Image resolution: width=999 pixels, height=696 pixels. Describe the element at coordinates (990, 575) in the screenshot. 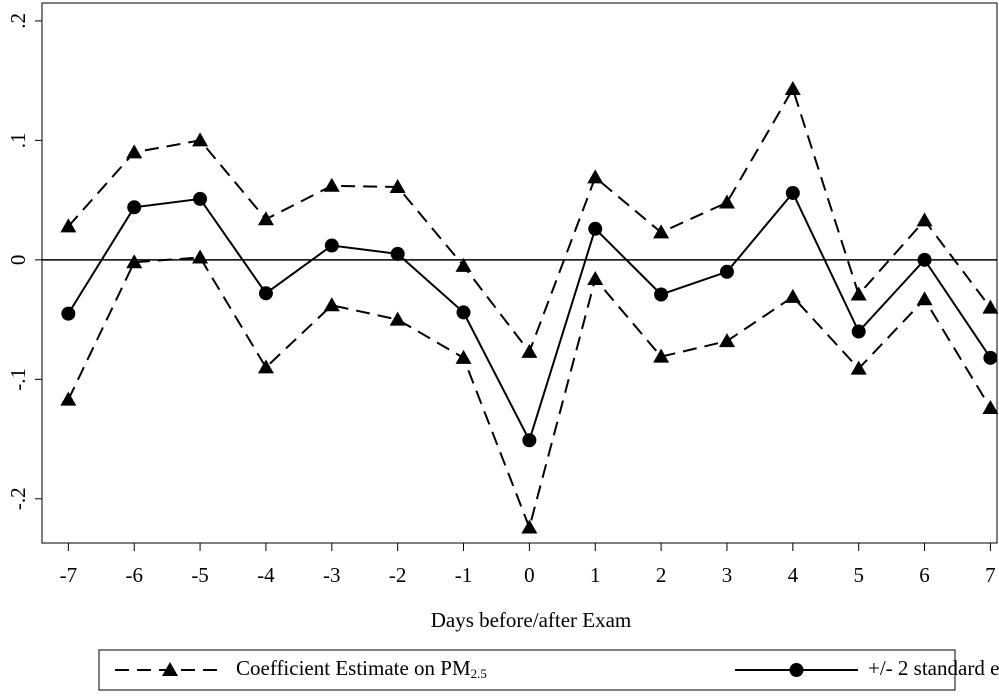

I see `x-tick-label: 7` at that location.